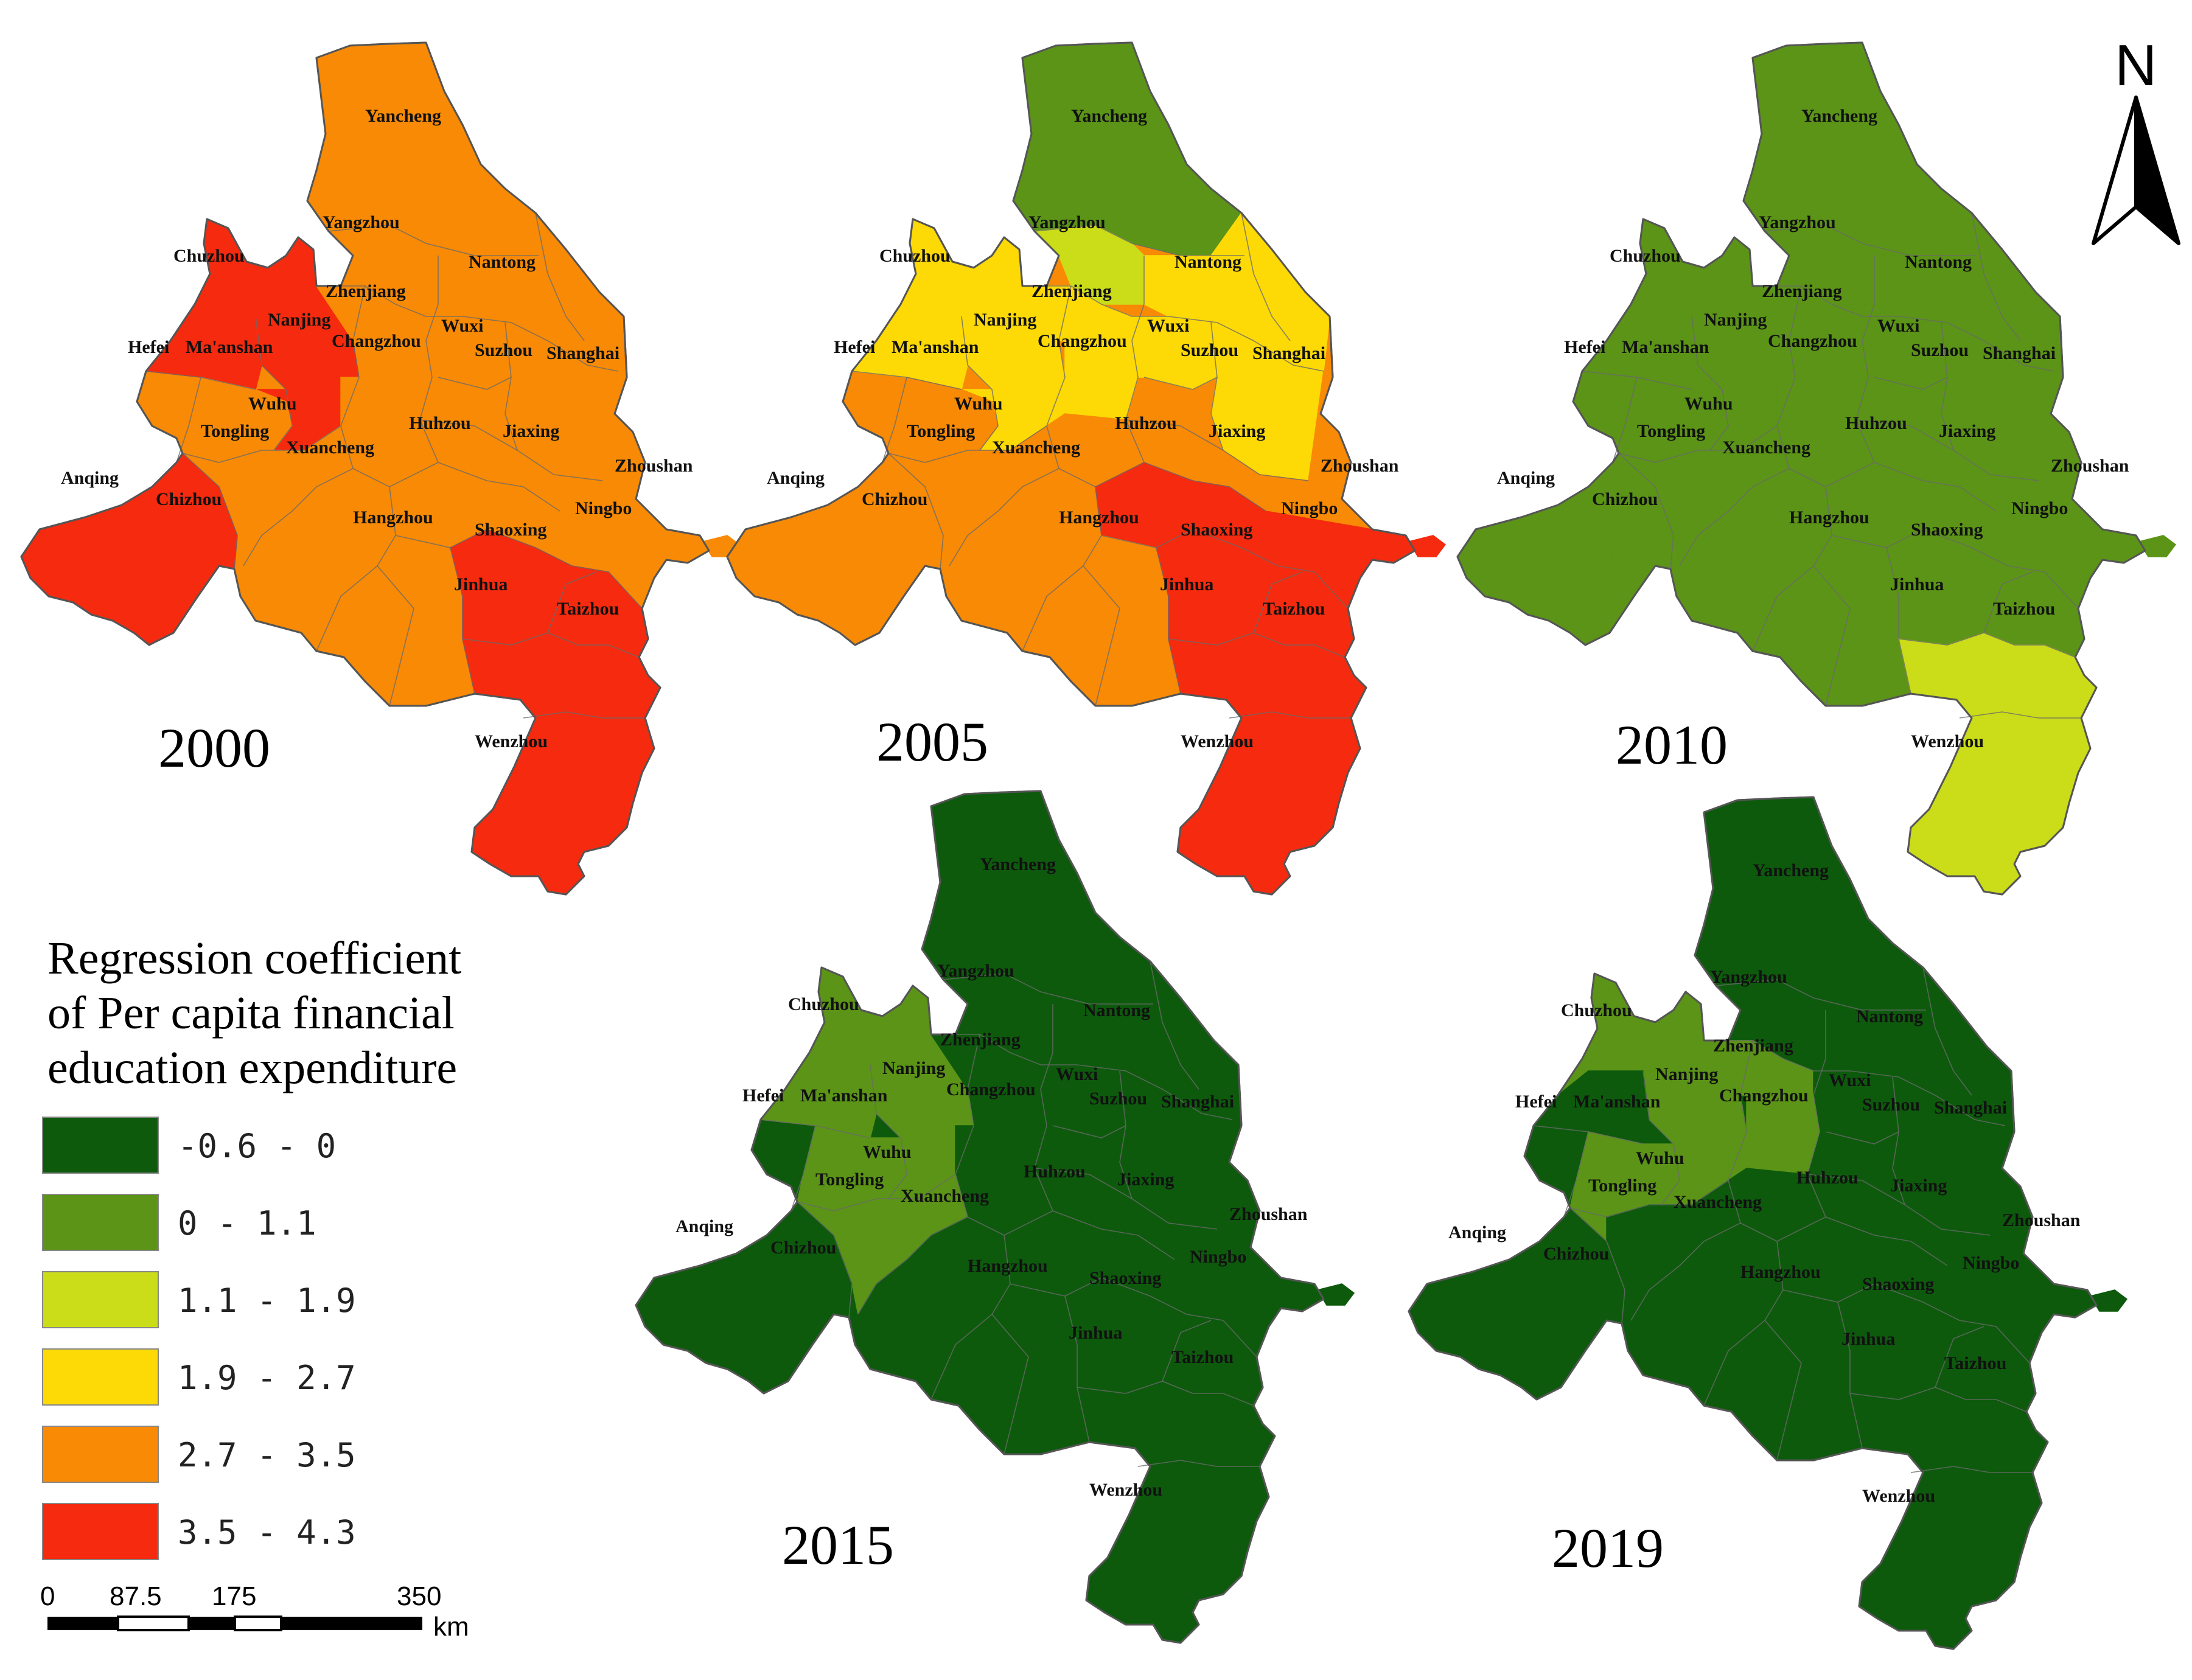 This screenshot has height=1680, width=2192. What do you see at coordinates (1898, 1496) in the screenshot?
I see `city-label-wenzhou: Wenzhou` at bounding box center [1898, 1496].